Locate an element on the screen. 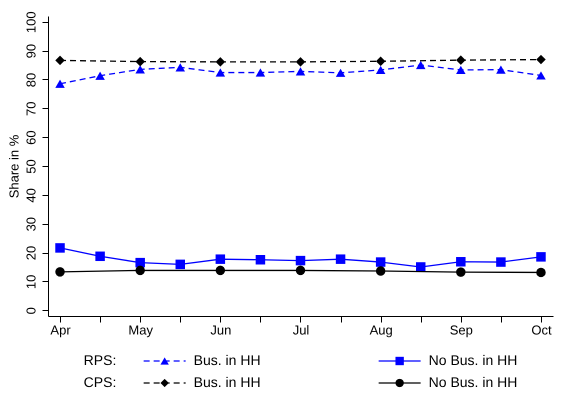 This screenshot has height=413, width=578. y-tick-label: 30 is located at coordinates (31, 224).